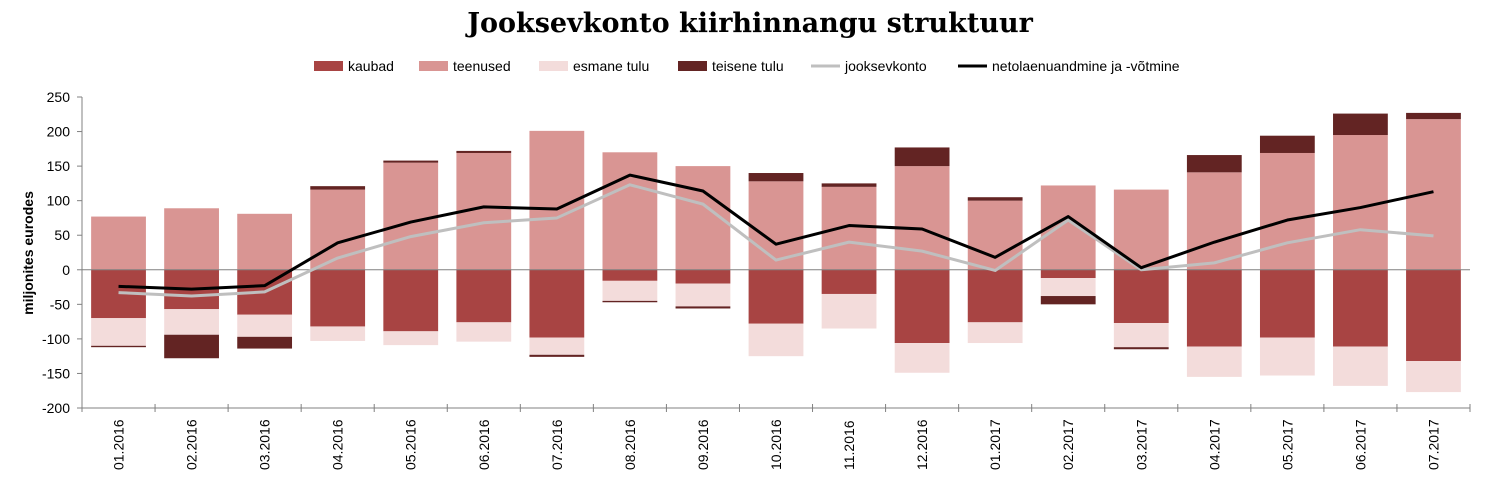  Describe the element at coordinates (630, 444) in the screenshot. I see `x-tick-label: 08.2016` at that location.